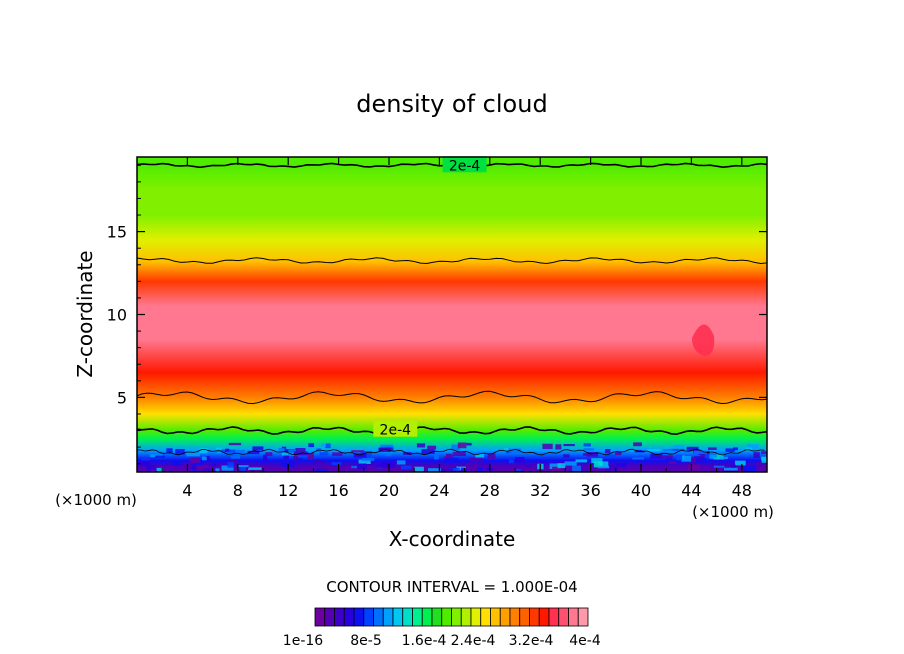 This screenshot has height=654, width=904. I want to click on contour-label-bg, so click(464, 164).